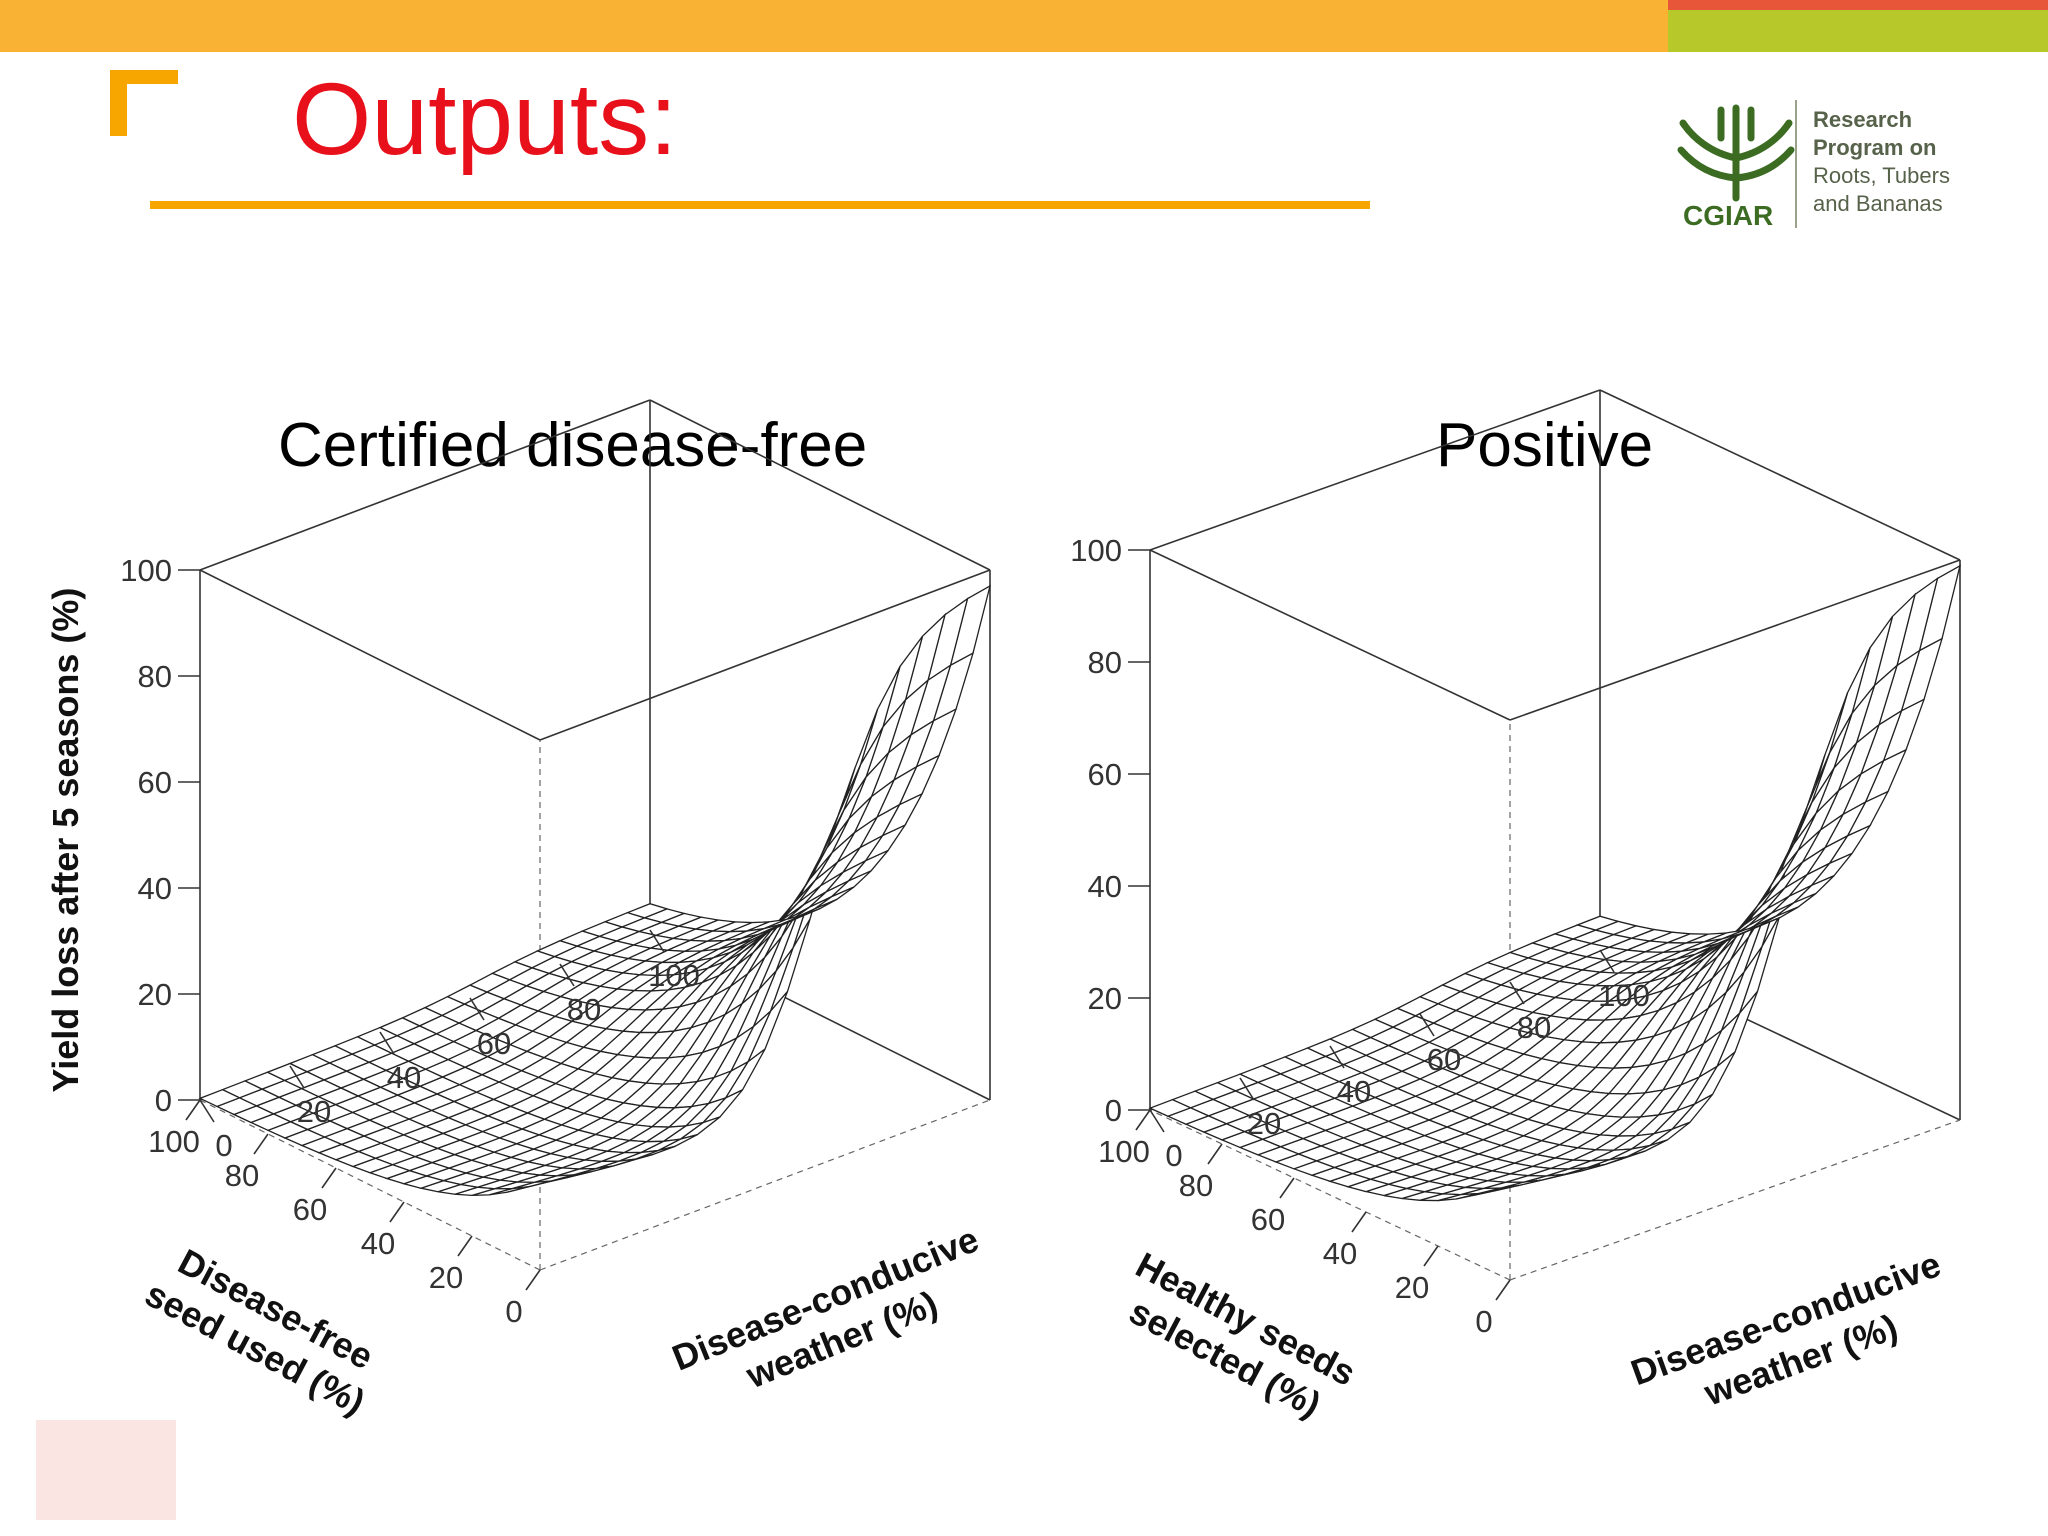  Describe the element at coordinates (1110, 830) in the screenshot. I see `chart-2-z-axis: 0 20 40 60 80 100` at that location.